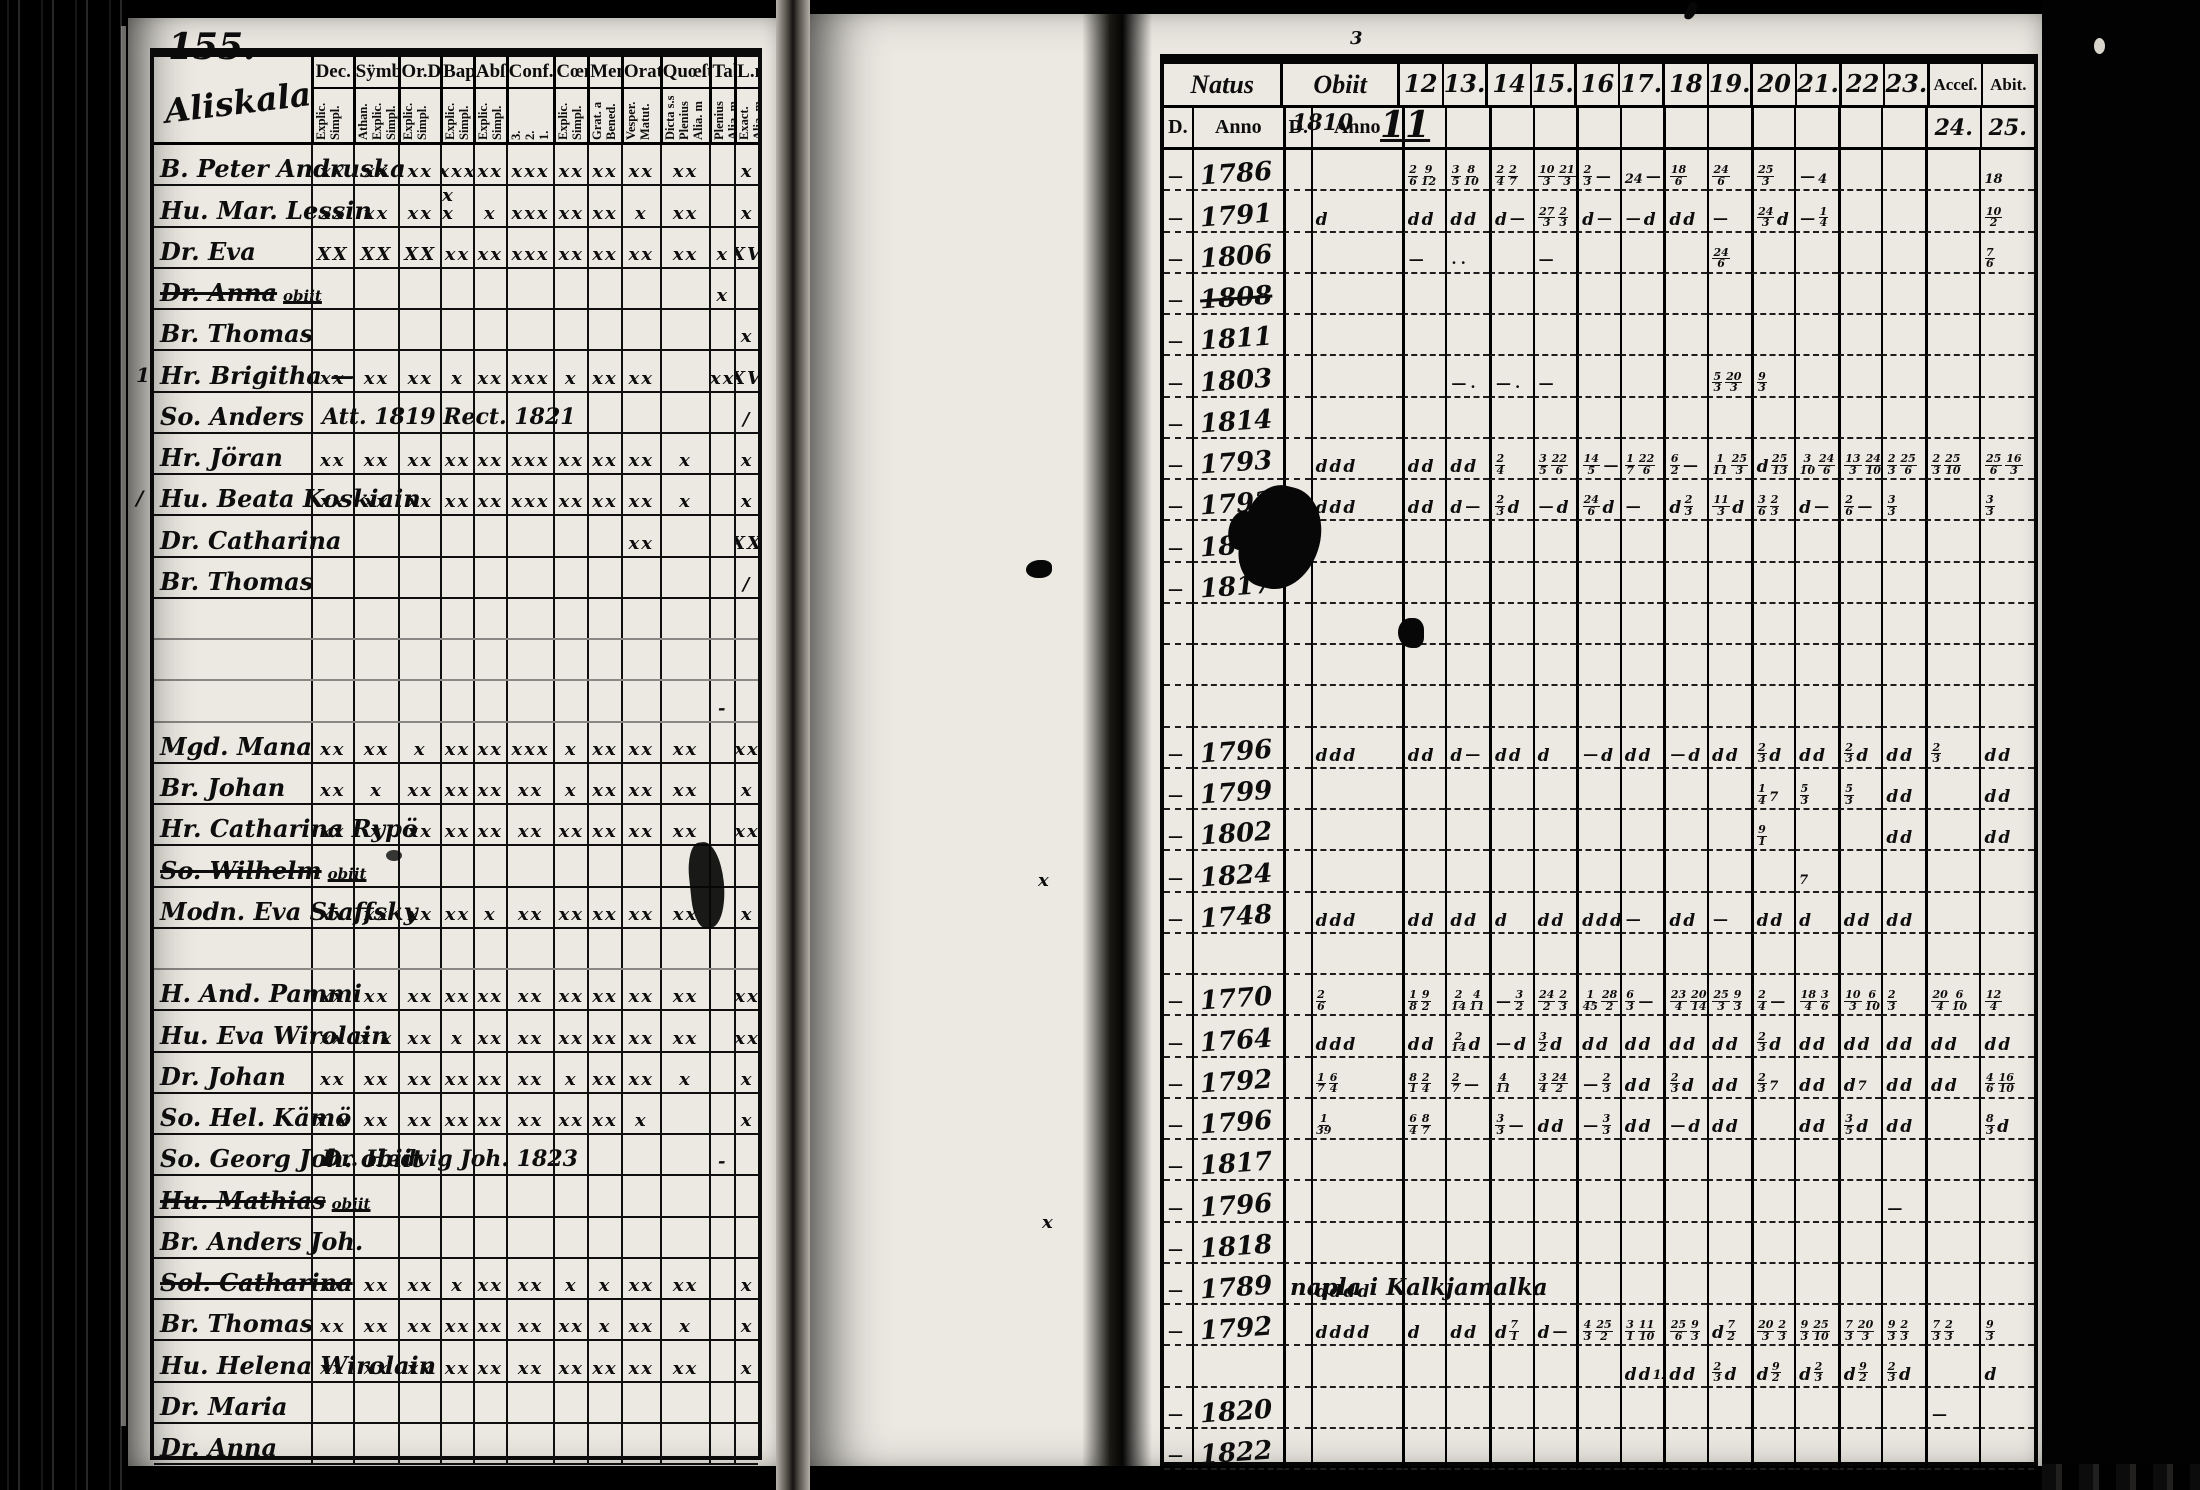  What do you see at coordinates (1458, 1042) in the screenshot?
I see `fraction-mark: 2 14` at bounding box center [1458, 1042].